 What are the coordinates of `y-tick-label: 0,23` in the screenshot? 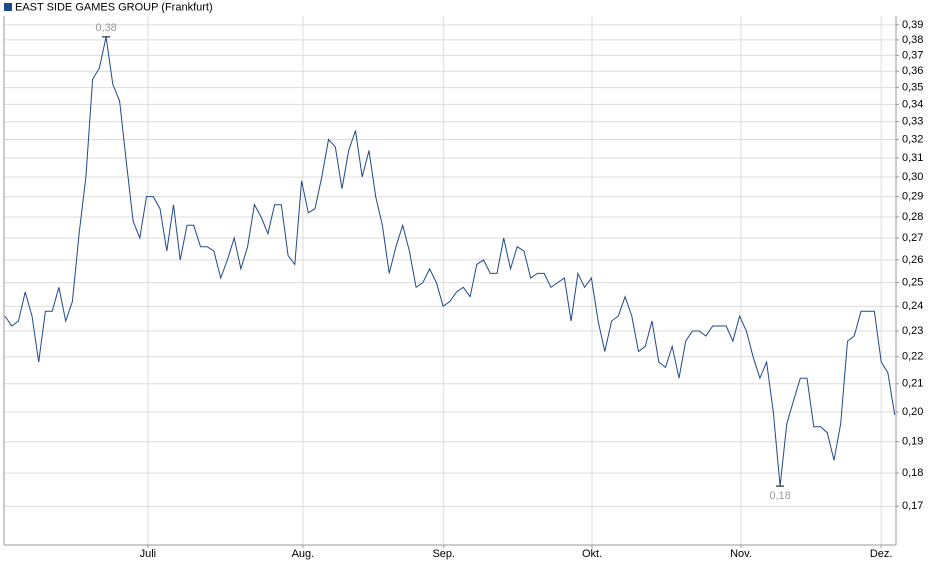 It's located at (912, 331).